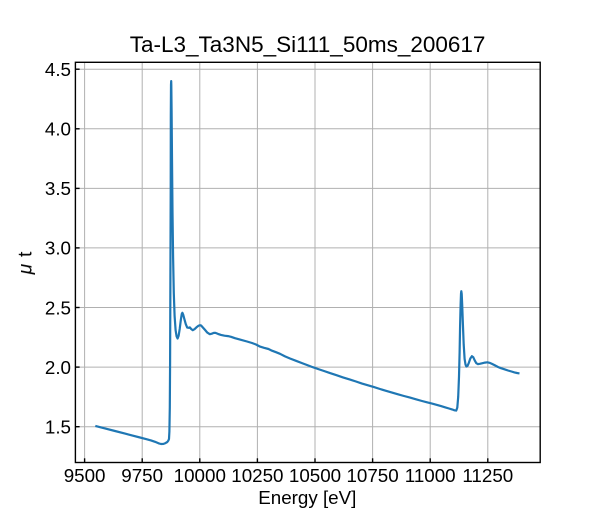 The height and width of the screenshot is (520, 600). I want to click on svg-text: 10750, so click(372, 475).